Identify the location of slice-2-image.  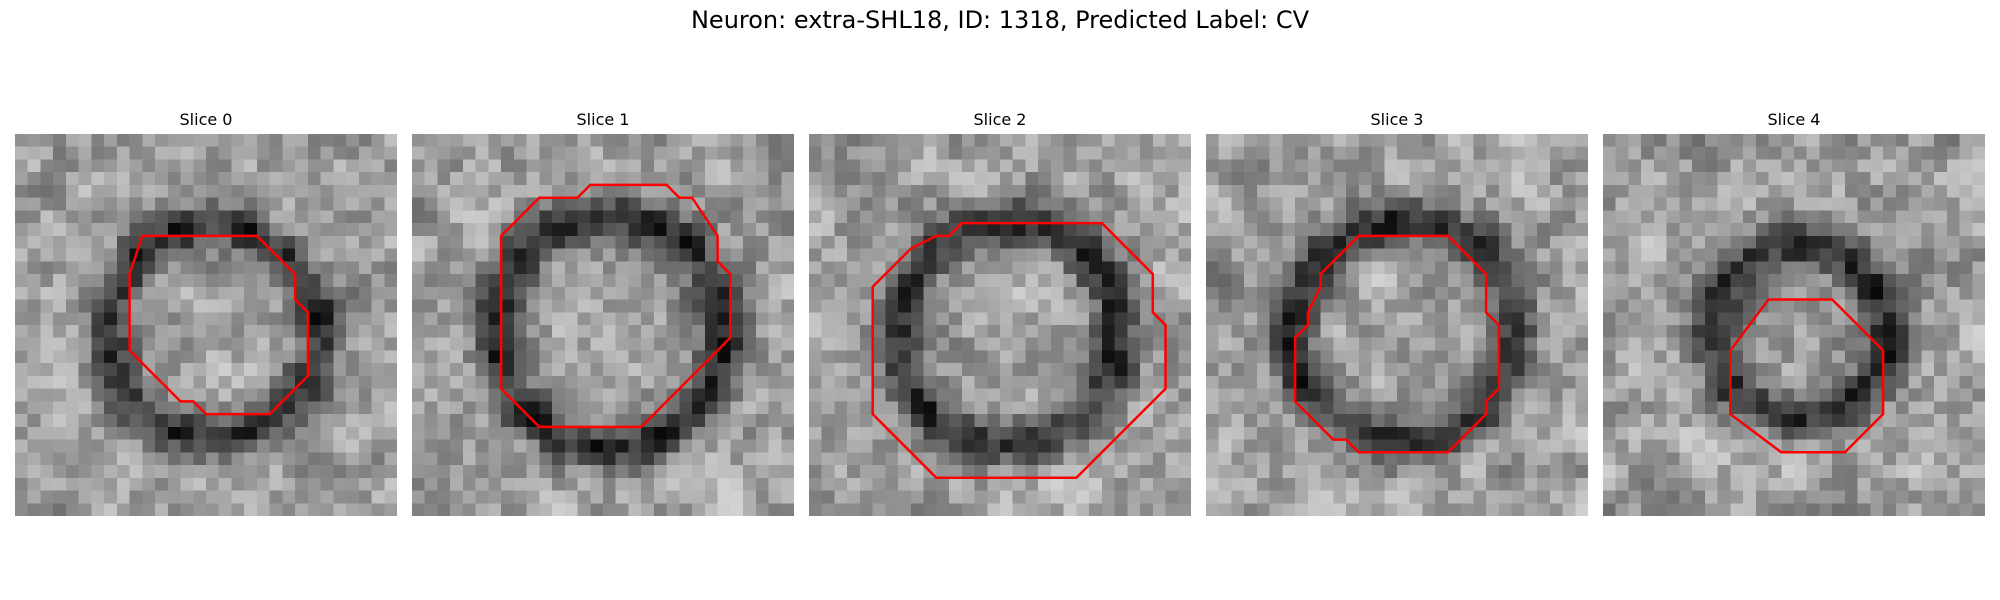
(1000, 325).